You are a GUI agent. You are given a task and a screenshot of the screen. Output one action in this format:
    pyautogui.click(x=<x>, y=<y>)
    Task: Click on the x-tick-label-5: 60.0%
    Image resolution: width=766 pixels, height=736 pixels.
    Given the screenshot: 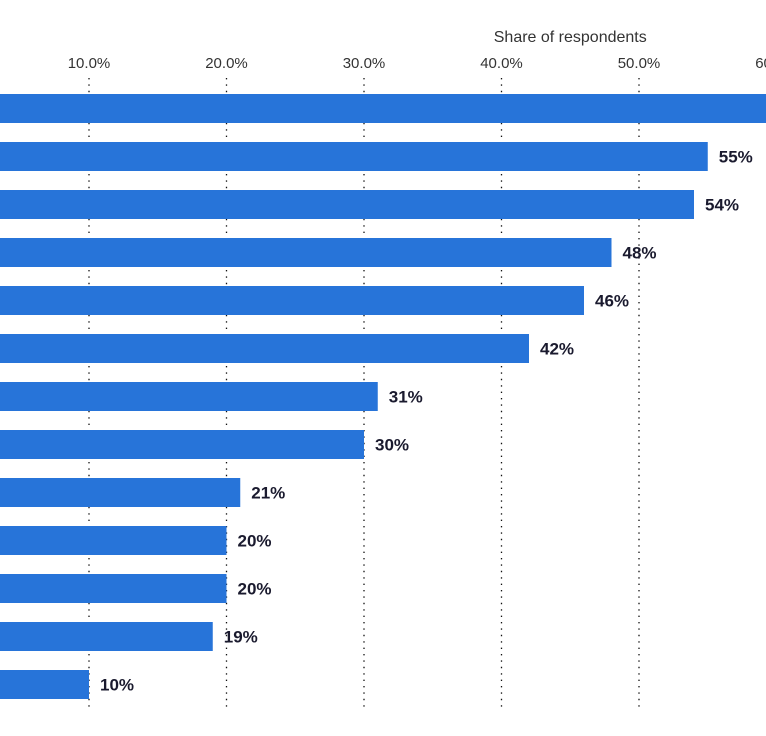 What is the action you would take?
    pyautogui.click(x=760, y=63)
    